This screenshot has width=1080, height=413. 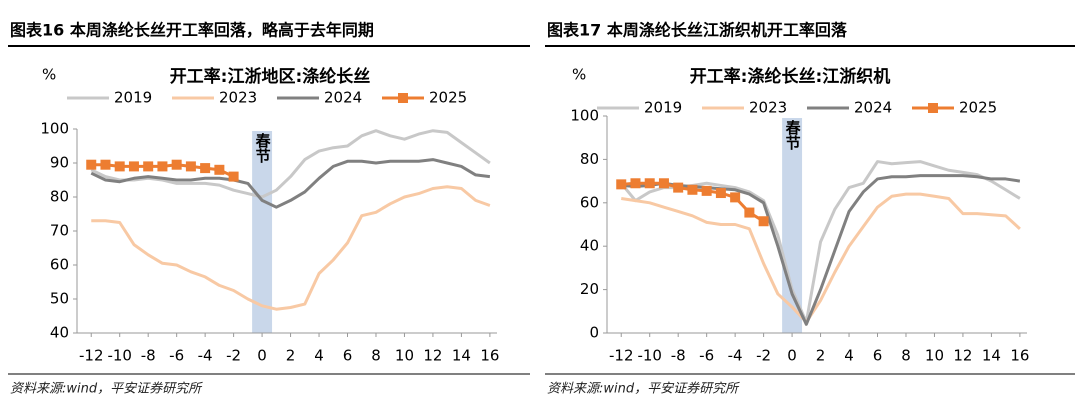 I want to click on y-tick-label: 70, so click(x=59, y=231).